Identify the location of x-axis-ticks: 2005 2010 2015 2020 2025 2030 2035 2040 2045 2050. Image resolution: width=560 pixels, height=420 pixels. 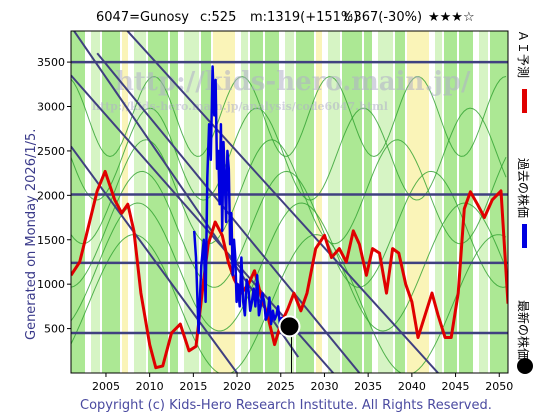
(302, 383).